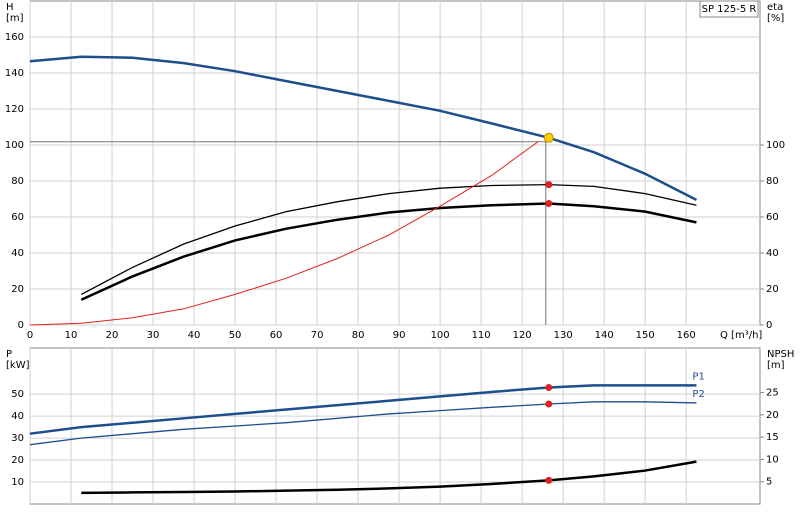 Image resolution: width=800 pixels, height=520 pixels. Describe the element at coordinates (399, 335) in the screenshot. I see `x-tick-label: 90` at that location.